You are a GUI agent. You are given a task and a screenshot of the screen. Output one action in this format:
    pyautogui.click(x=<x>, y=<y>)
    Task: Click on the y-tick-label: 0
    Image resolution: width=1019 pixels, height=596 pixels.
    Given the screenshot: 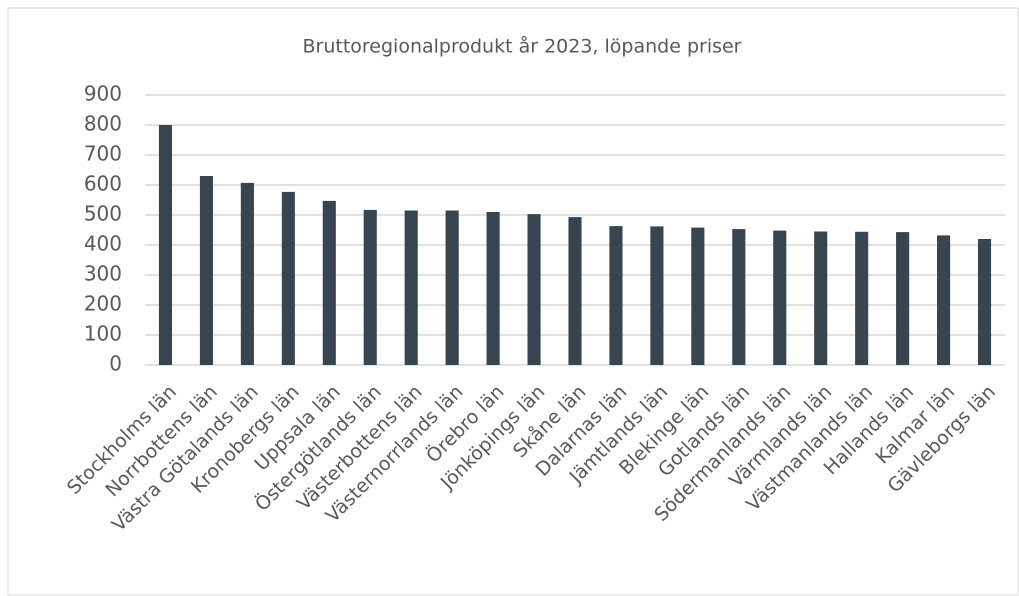 What is the action you would take?
    pyautogui.click(x=115, y=364)
    